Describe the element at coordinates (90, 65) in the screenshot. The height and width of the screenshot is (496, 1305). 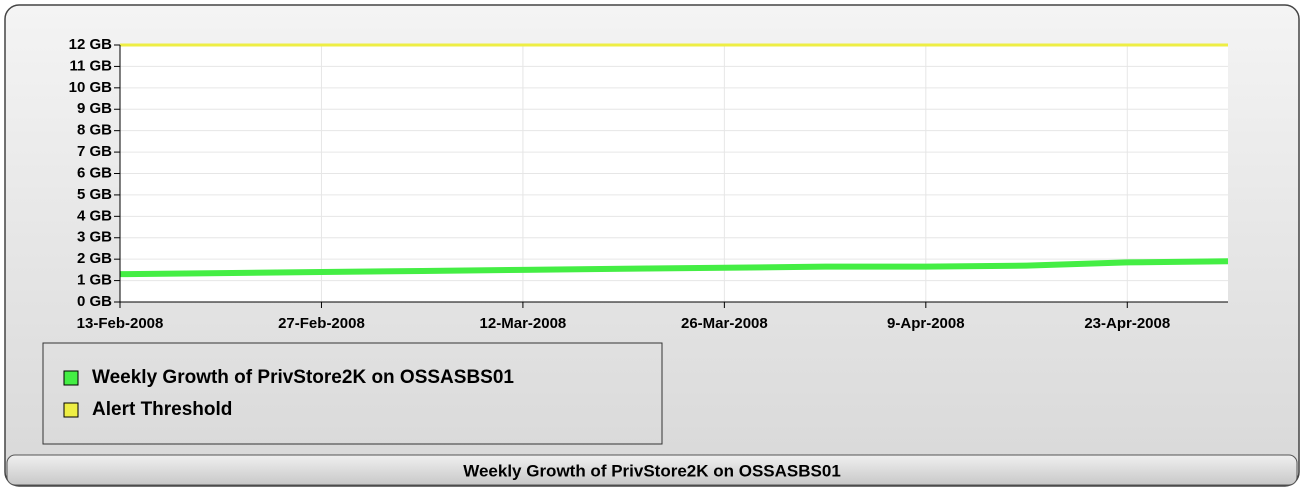
I see `y-tick-label: 11 GB` at that location.